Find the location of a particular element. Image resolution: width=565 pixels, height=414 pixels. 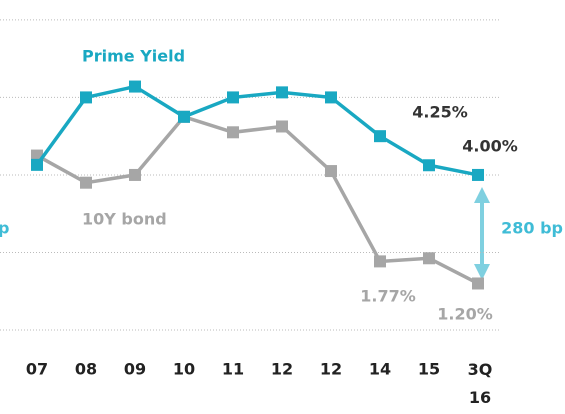

x-tick-label: 3Q 16 is located at coordinates (480, 383).